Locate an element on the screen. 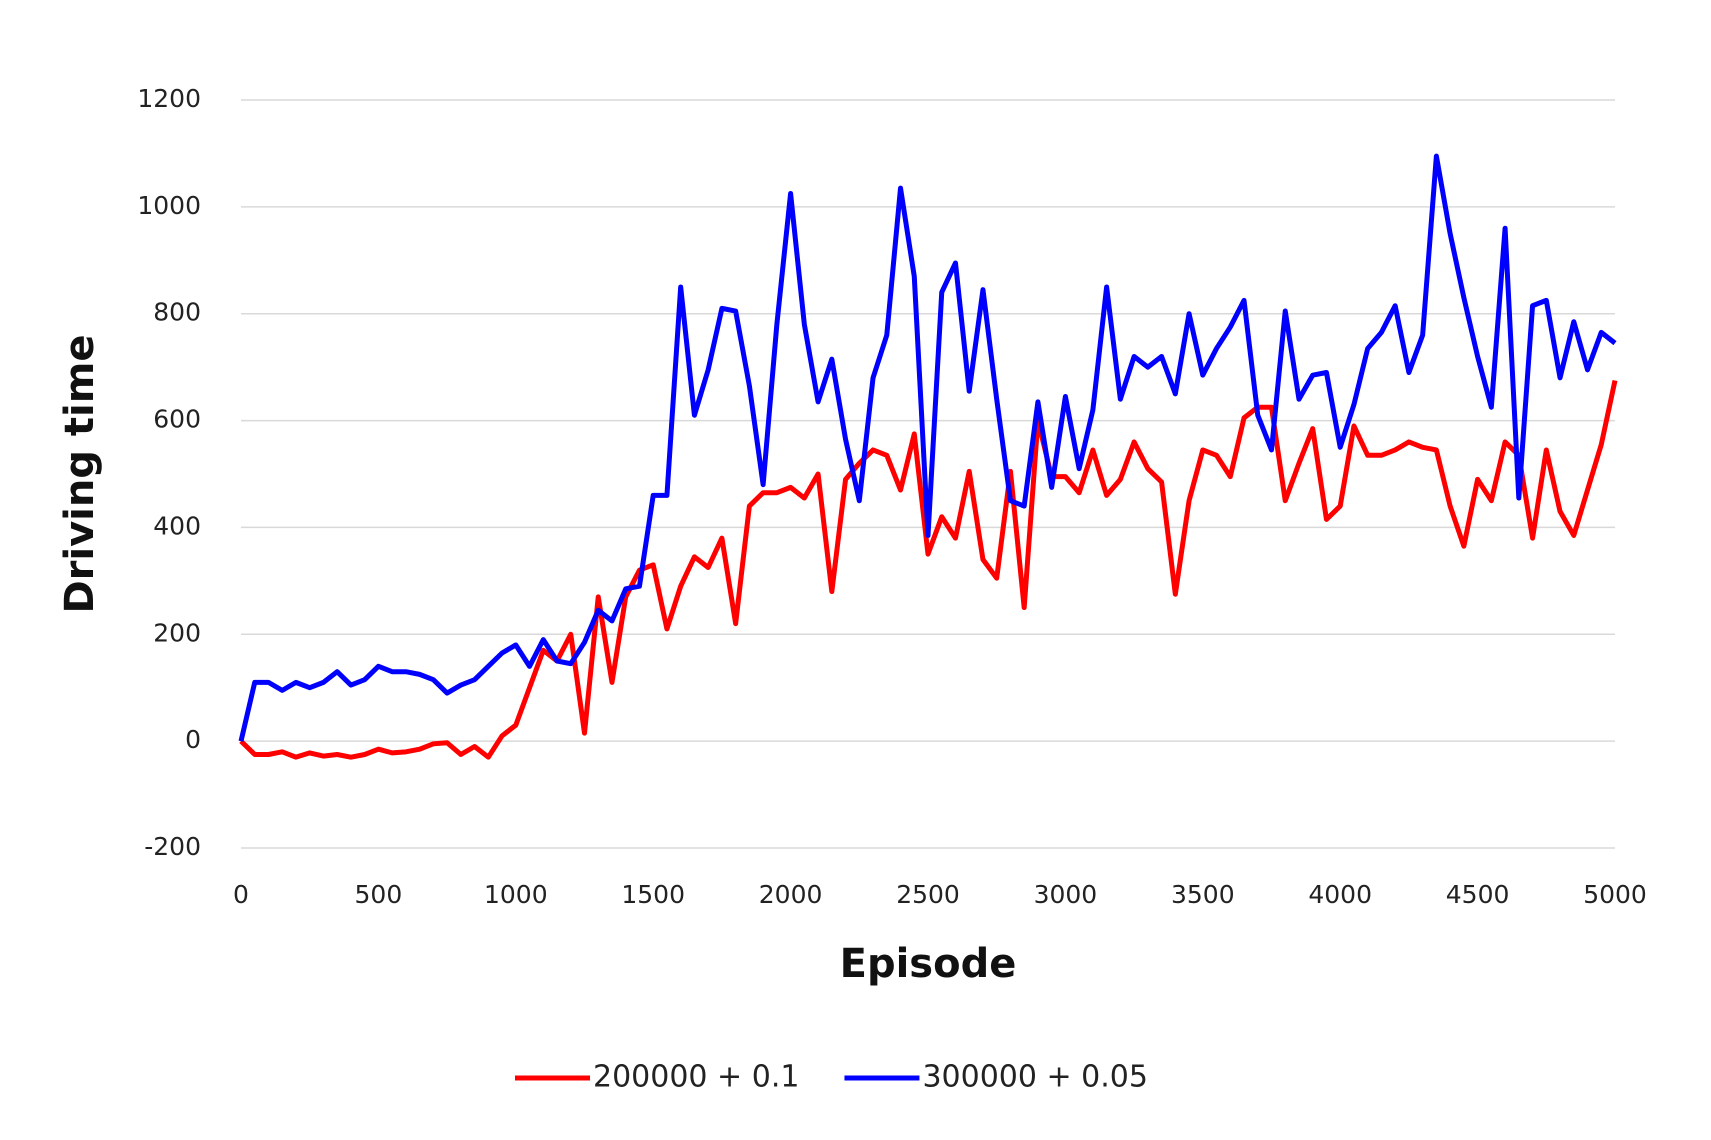 The image size is (1711, 1140). x-tick-label: 4000 is located at coordinates (1340, 894).